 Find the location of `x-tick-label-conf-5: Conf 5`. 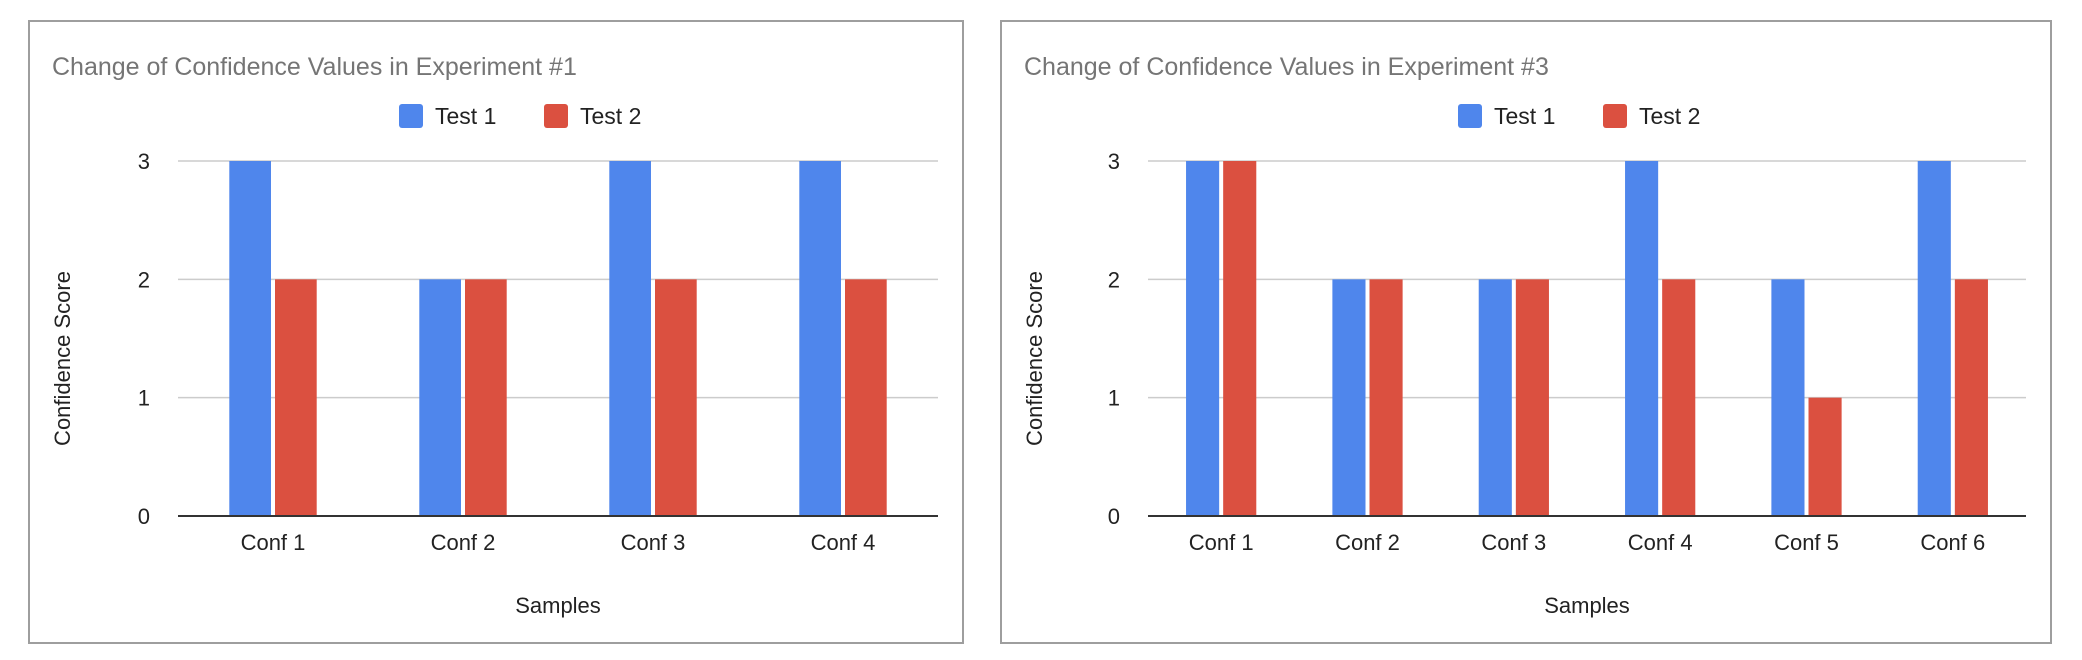

x-tick-label-conf-5: Conf 5 is located at coordinates (1806, 542).